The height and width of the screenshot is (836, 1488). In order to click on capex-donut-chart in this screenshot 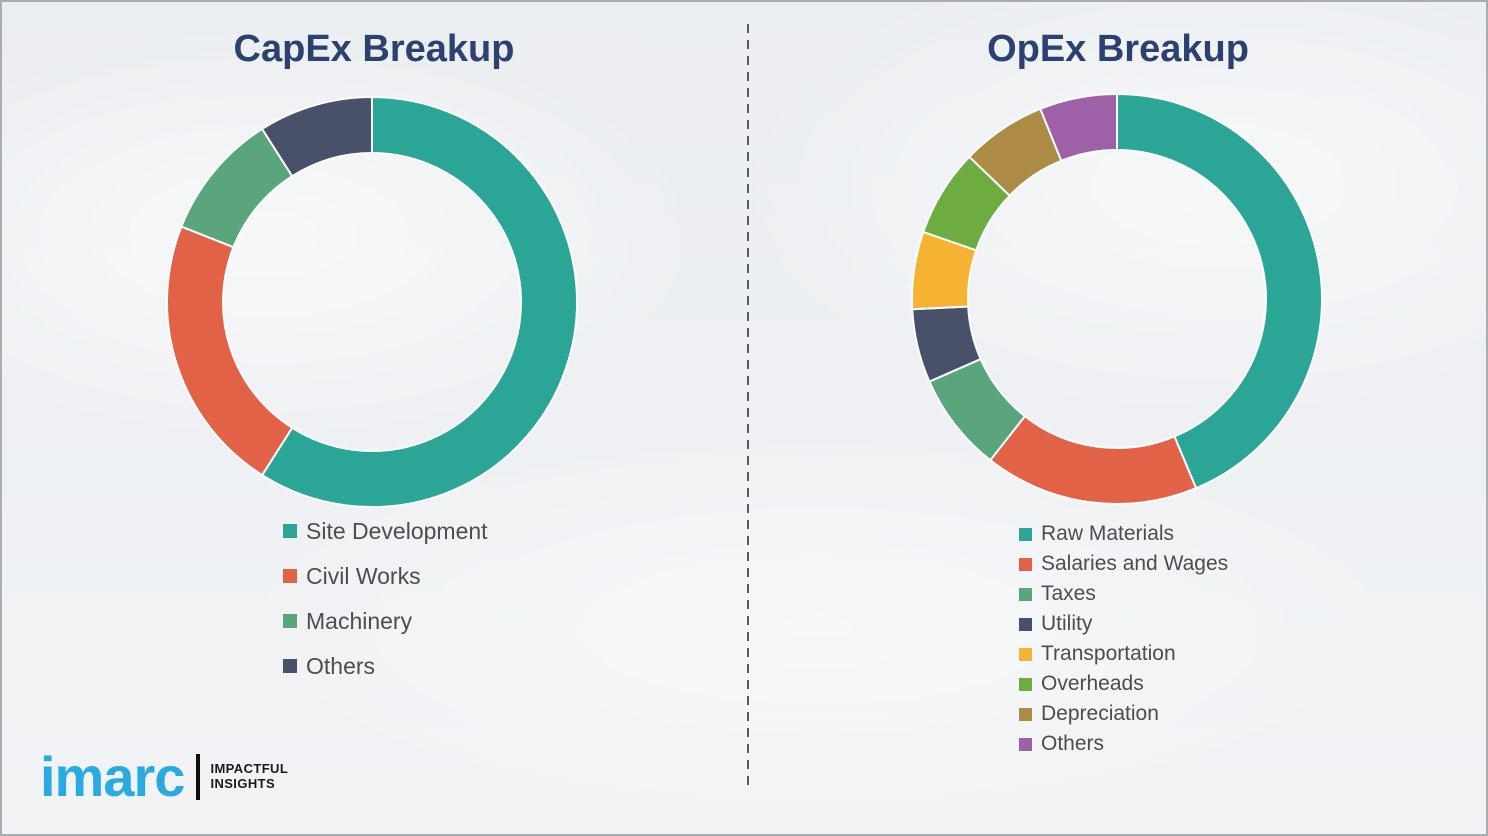, I will do `click(372, 302)`.